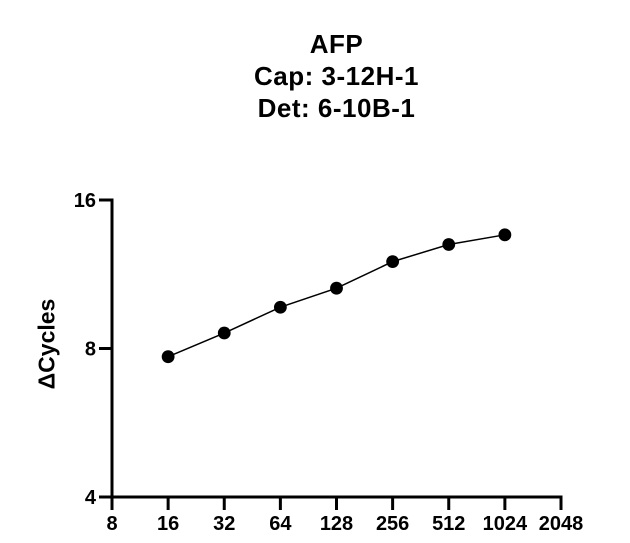  Describe the element at coordinates (90, 350) in the screenshot. I see `y-tick-label: 8` at that location.